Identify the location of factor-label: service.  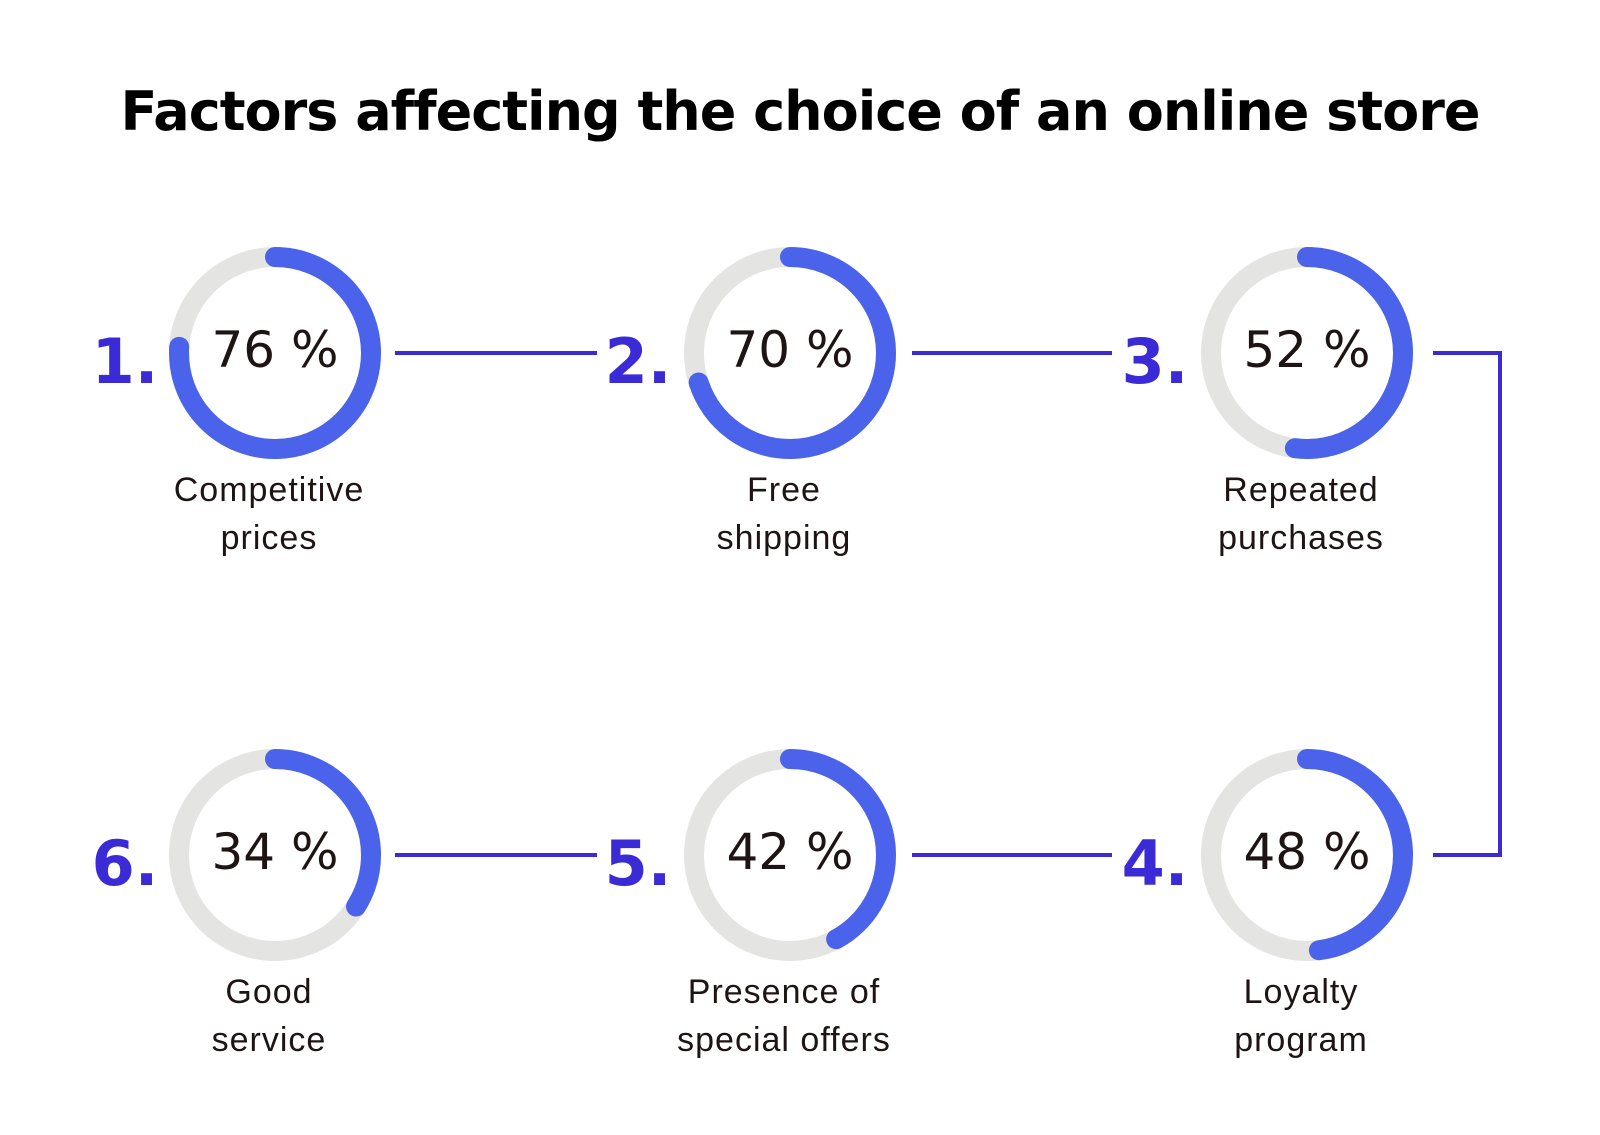
(269, 1040).